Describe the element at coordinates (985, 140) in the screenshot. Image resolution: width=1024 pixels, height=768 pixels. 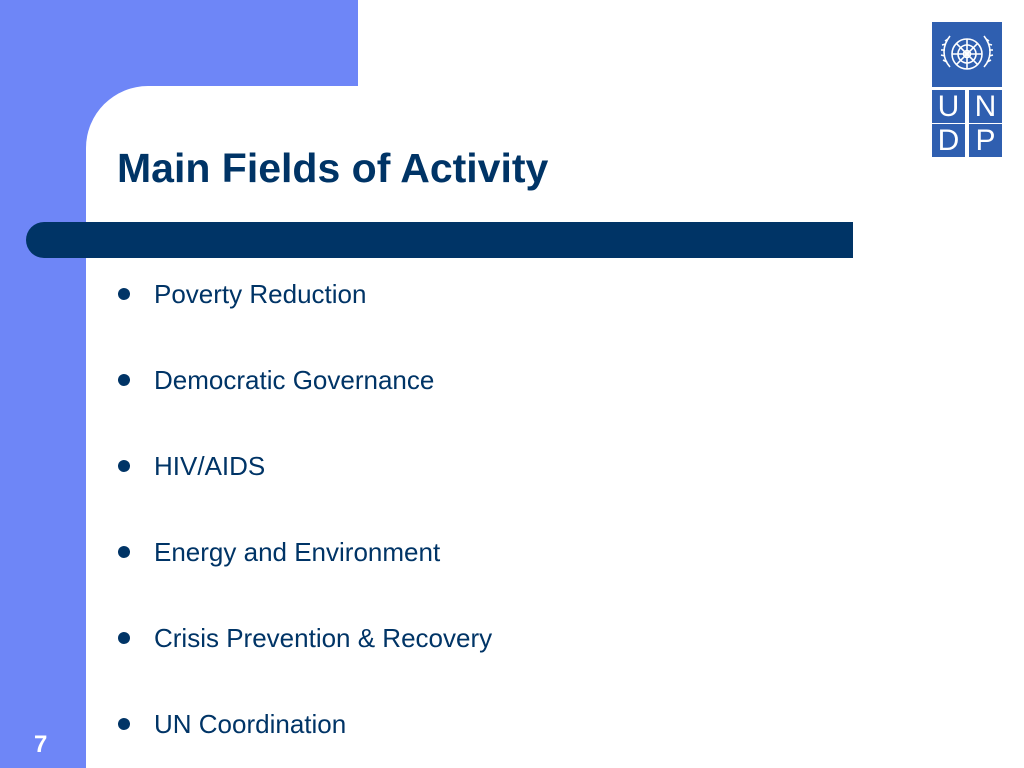
I see `logo-letter-p: P` at that location.